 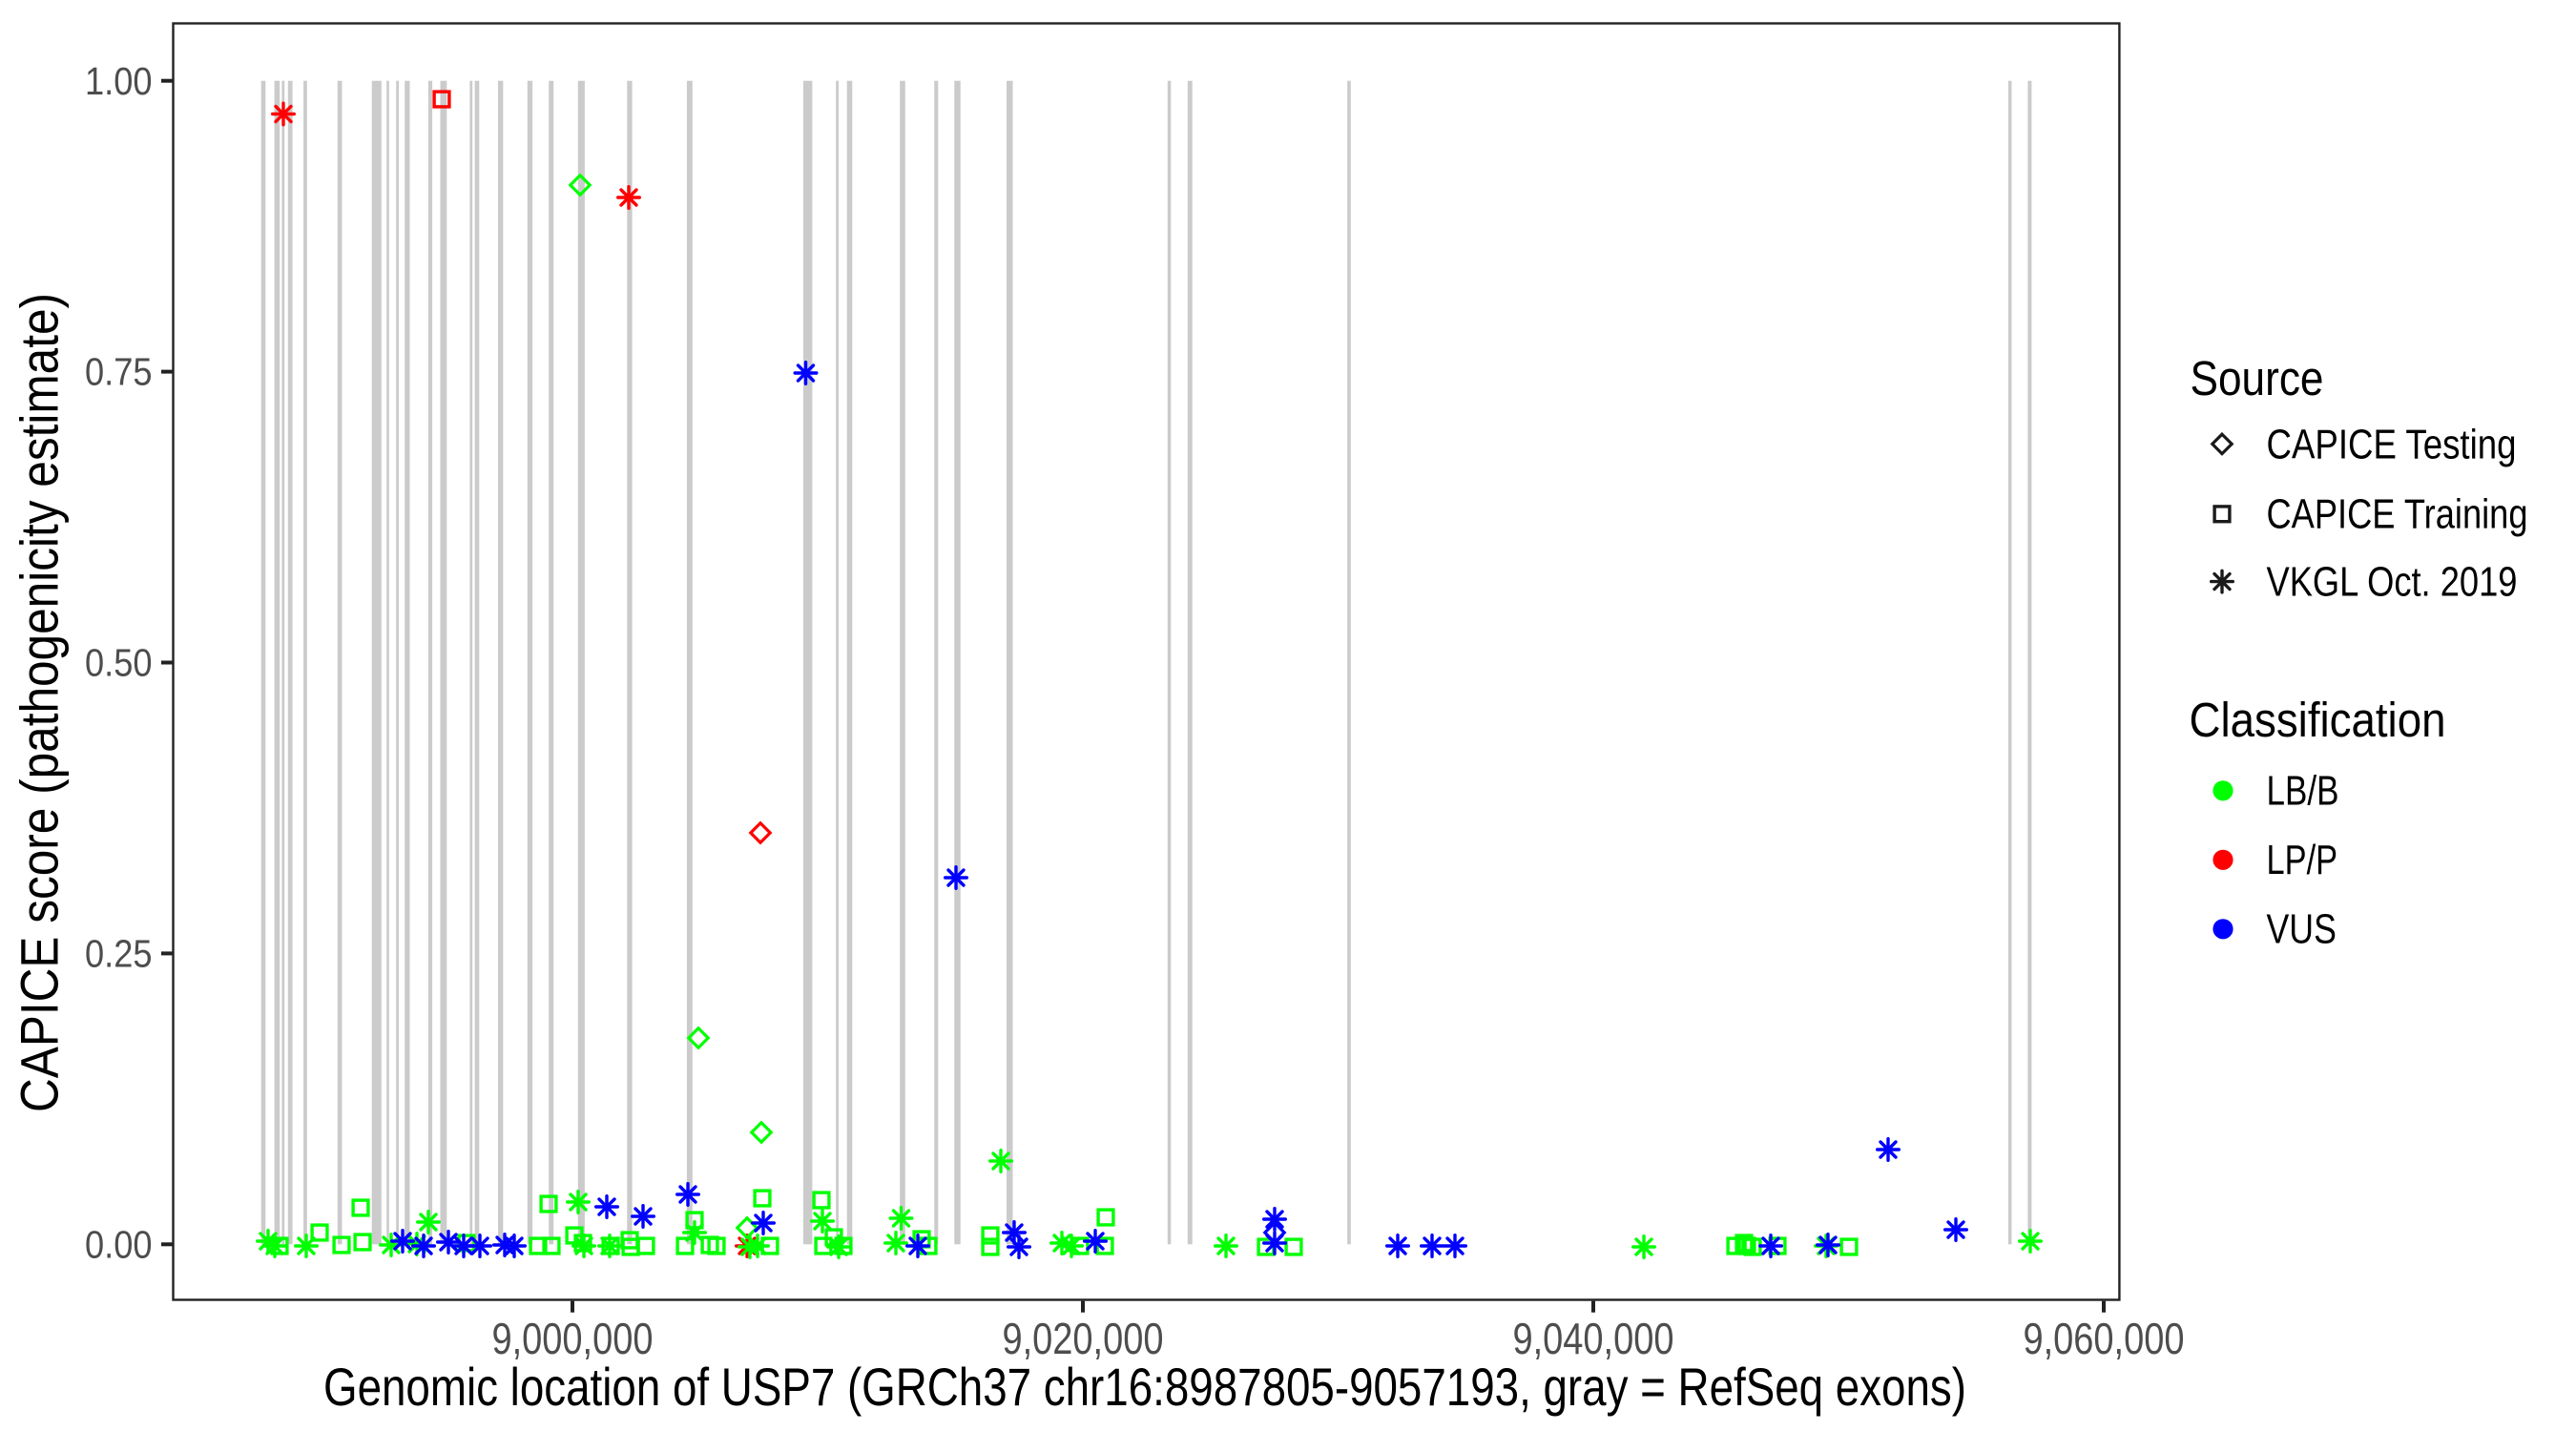 I want to click on svg-text: 0.50, so click(x=119, y=663).